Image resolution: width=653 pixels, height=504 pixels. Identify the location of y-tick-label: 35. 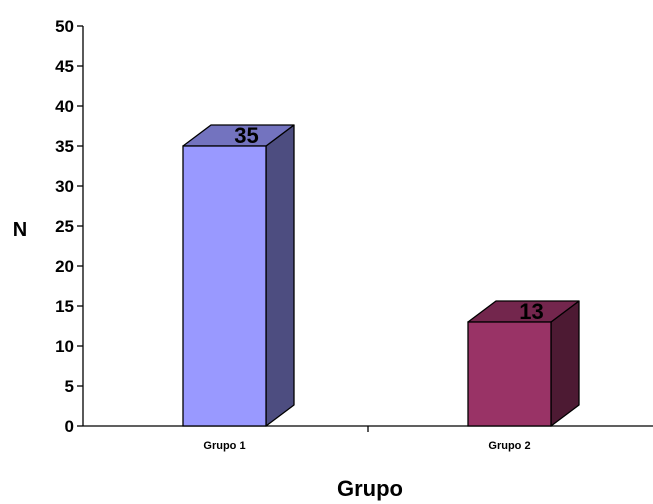
(64, 146).